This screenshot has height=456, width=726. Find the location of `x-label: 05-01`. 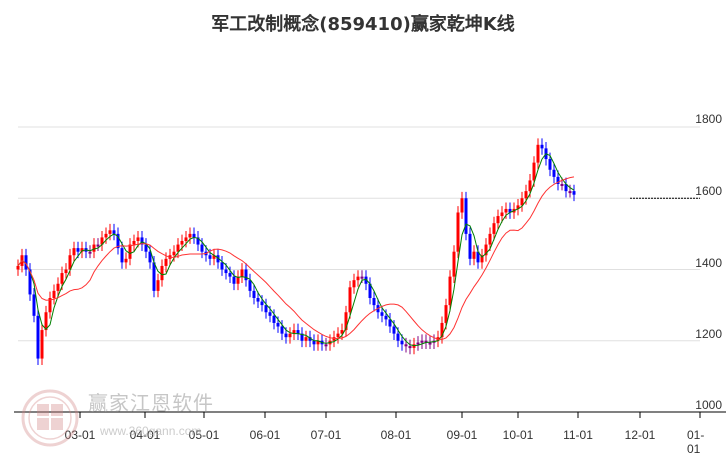

x-label: 05-01 is located at coordinates (204, 435).